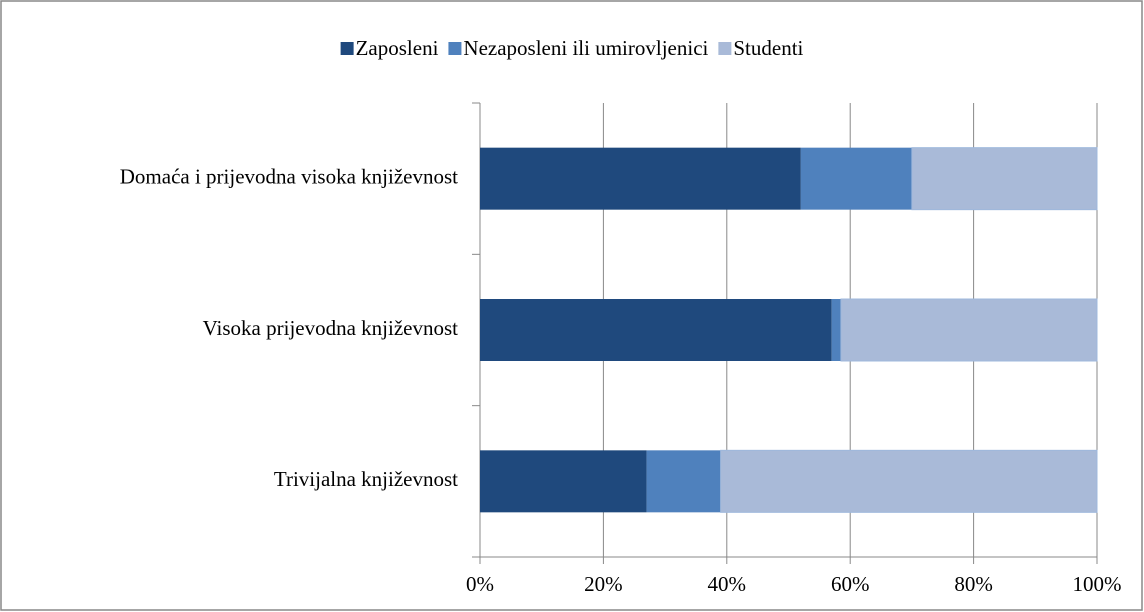 The height and width of the screenshot is (612, 1144). What do you see at coordinates (768, 48) in the screenshot?
I see `legend-label: Studenti` at bounding box center [768, 48].